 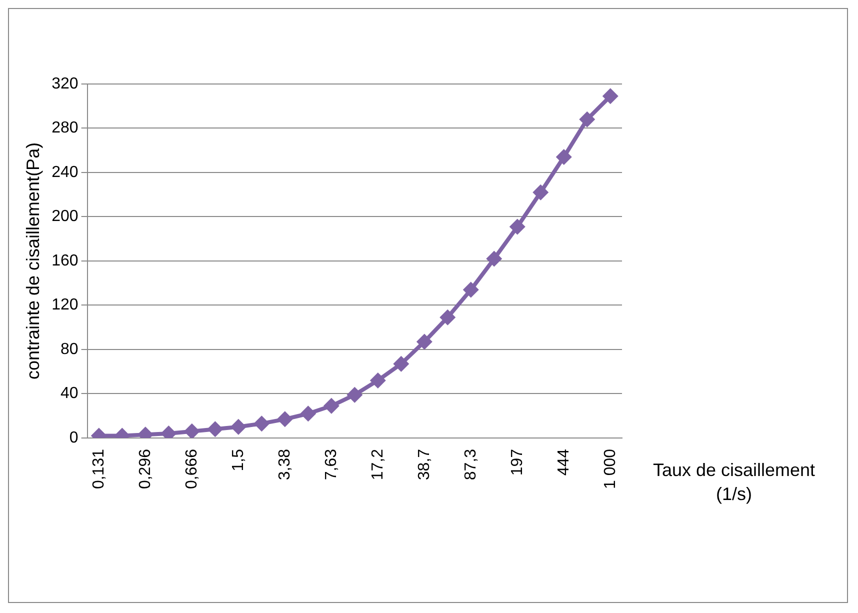 I want to click on x-tick-label: 1,5, so click(x=238, y=460).